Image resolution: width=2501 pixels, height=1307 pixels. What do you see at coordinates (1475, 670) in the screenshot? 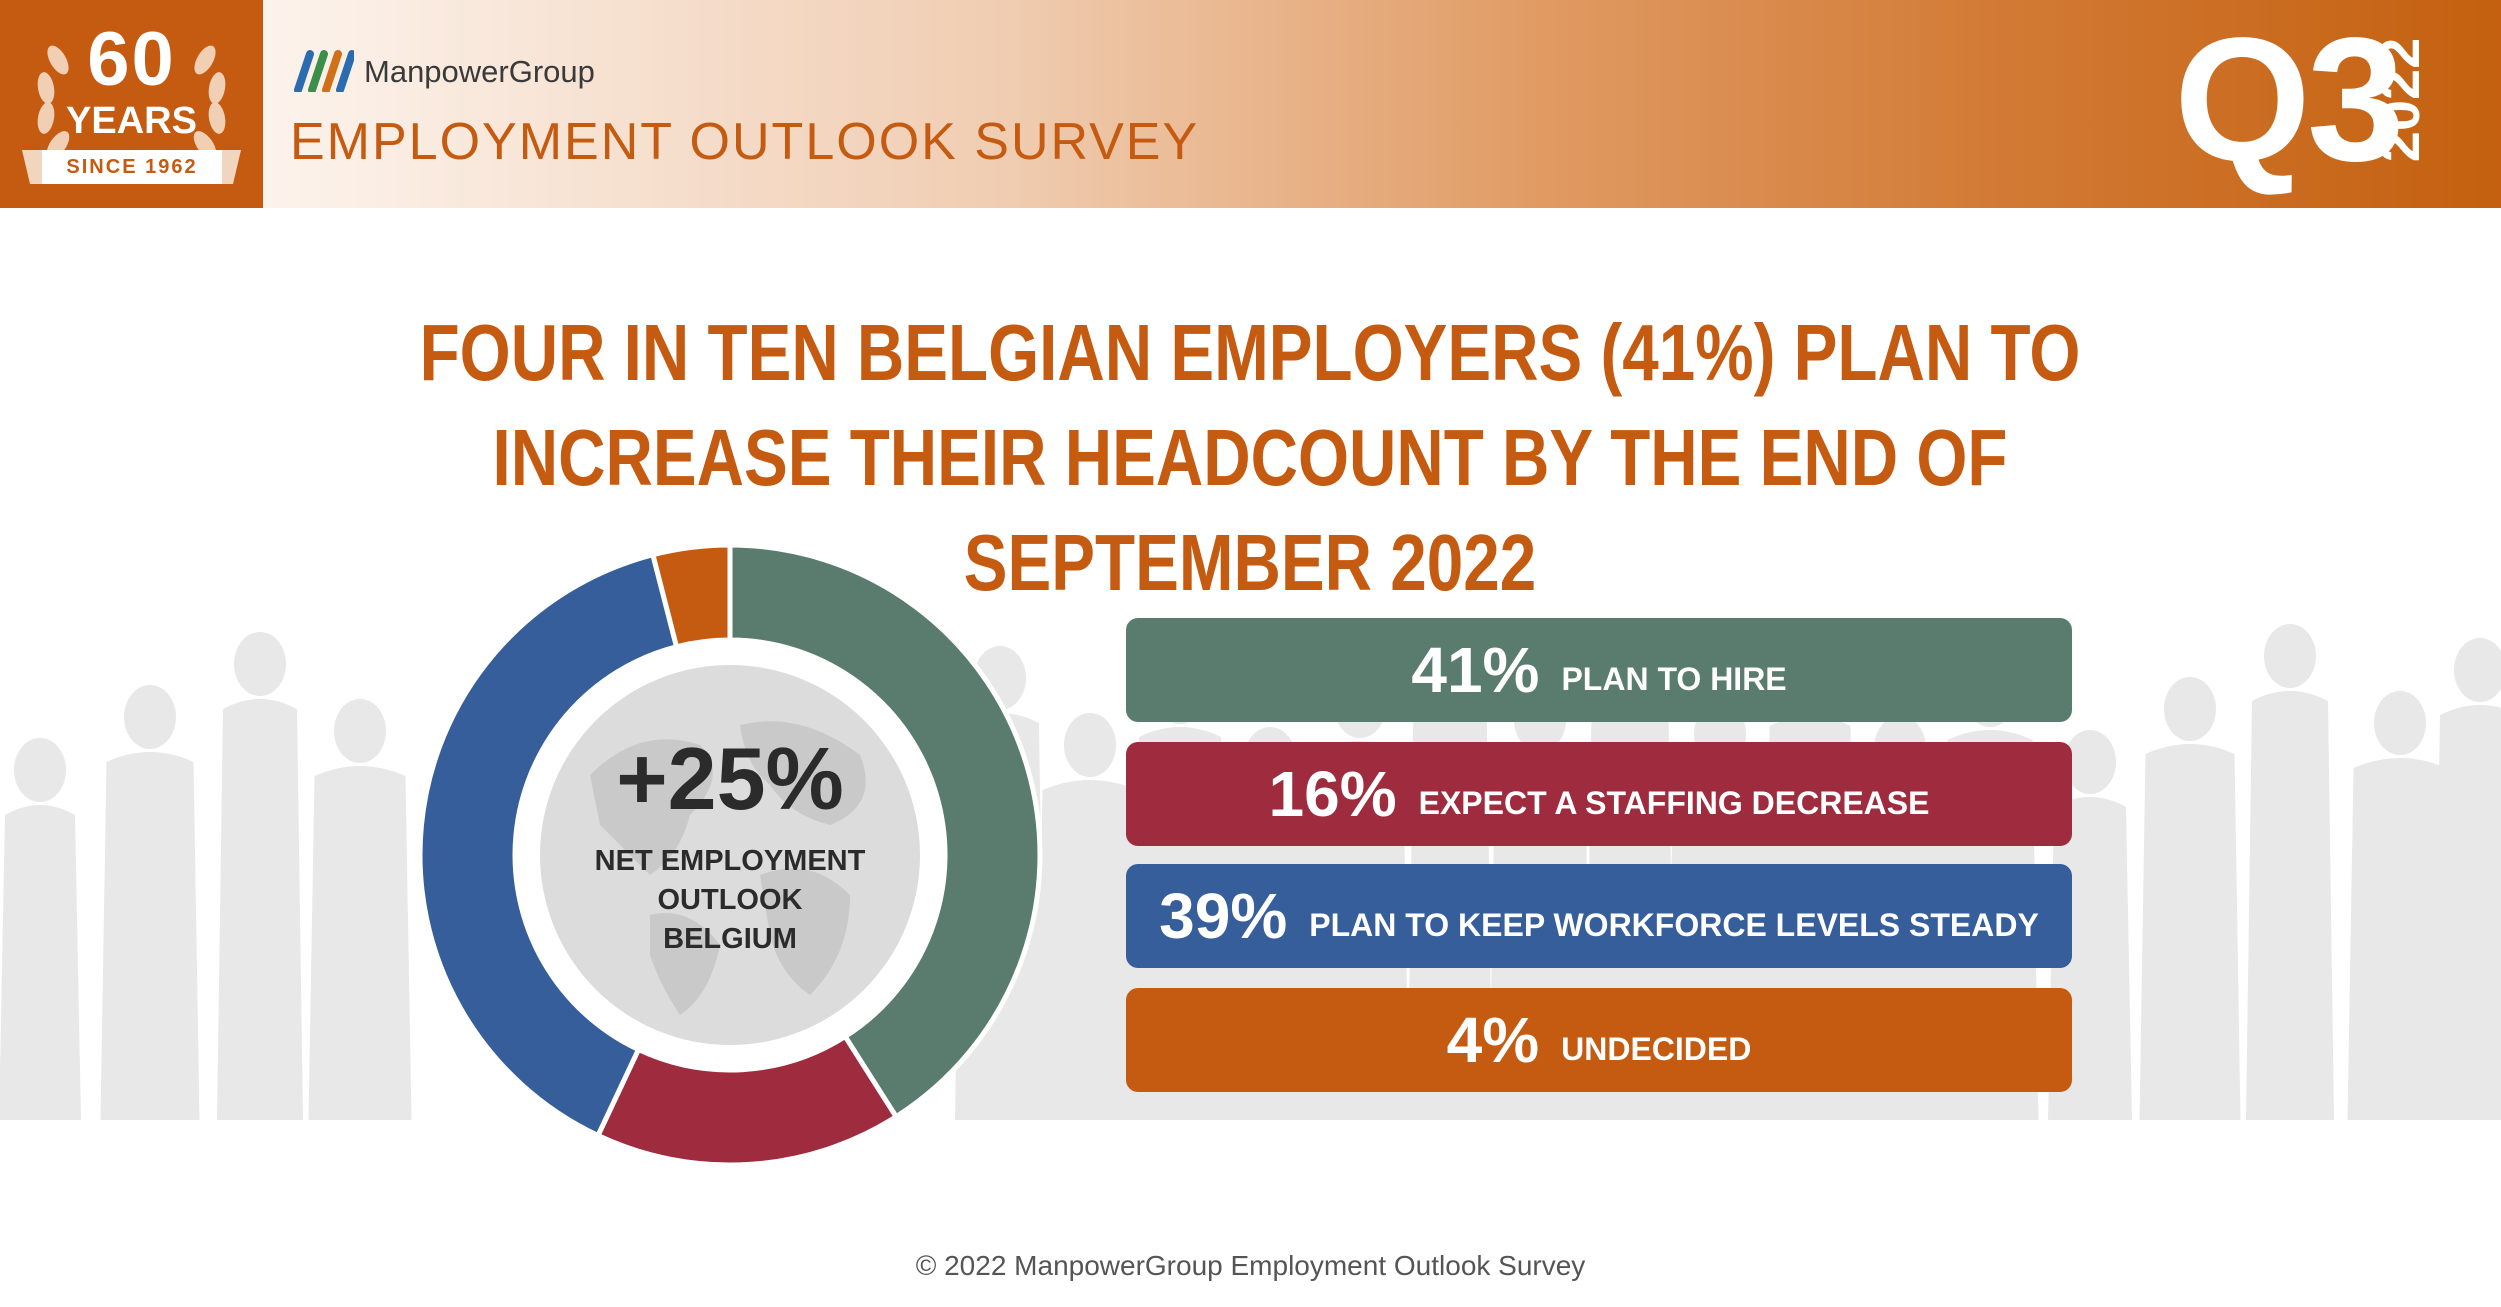
I see `legend-value: 41%` at bounding box center [1475, 670].